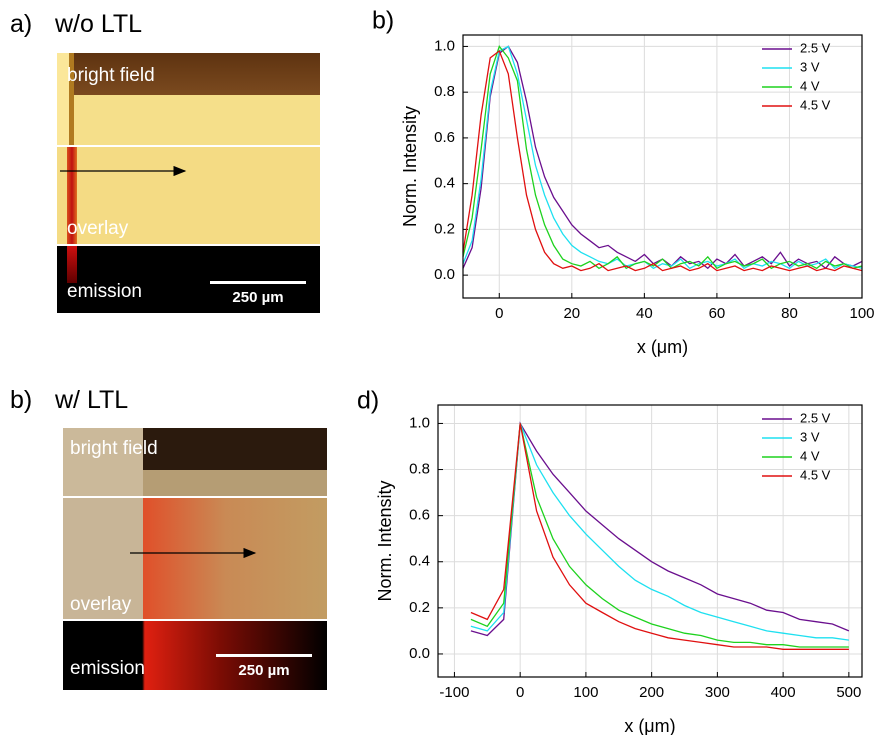 The height and width of the screenshot is (735, 878). I want to click on x-tick-label: 400, so click(783, 692).